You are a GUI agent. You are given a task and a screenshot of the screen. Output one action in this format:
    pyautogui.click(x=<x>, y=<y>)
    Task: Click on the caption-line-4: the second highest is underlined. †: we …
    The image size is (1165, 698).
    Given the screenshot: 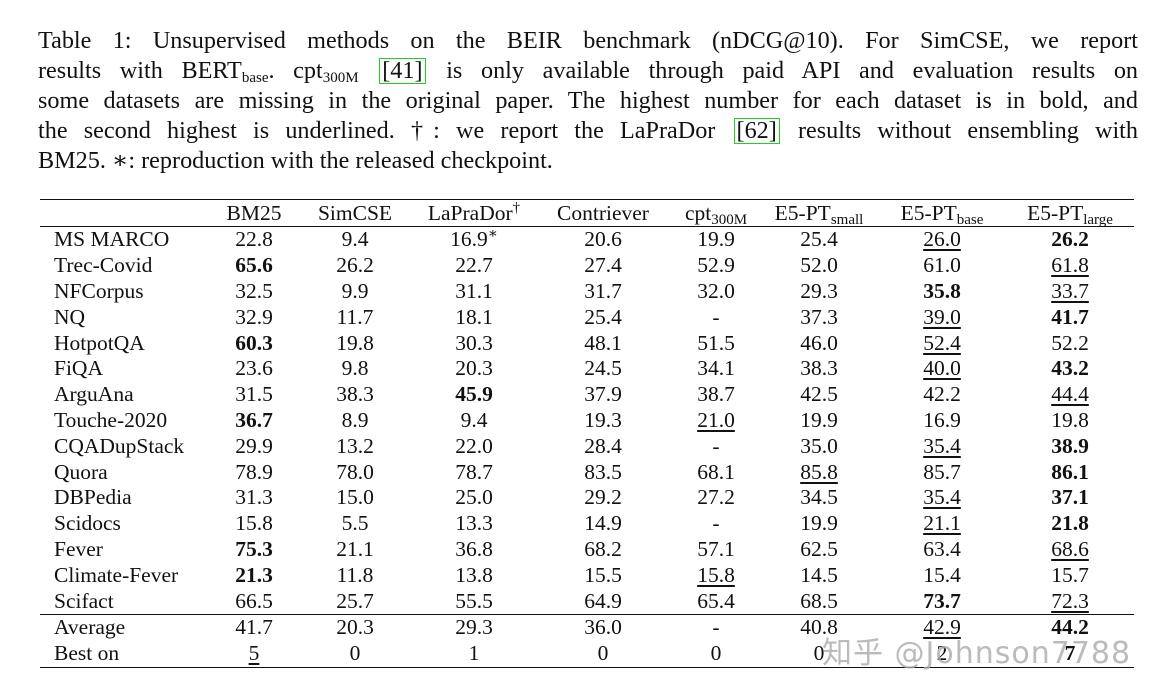 What is the action you would take?
    pyautogui.click(x=588, y=130)
    